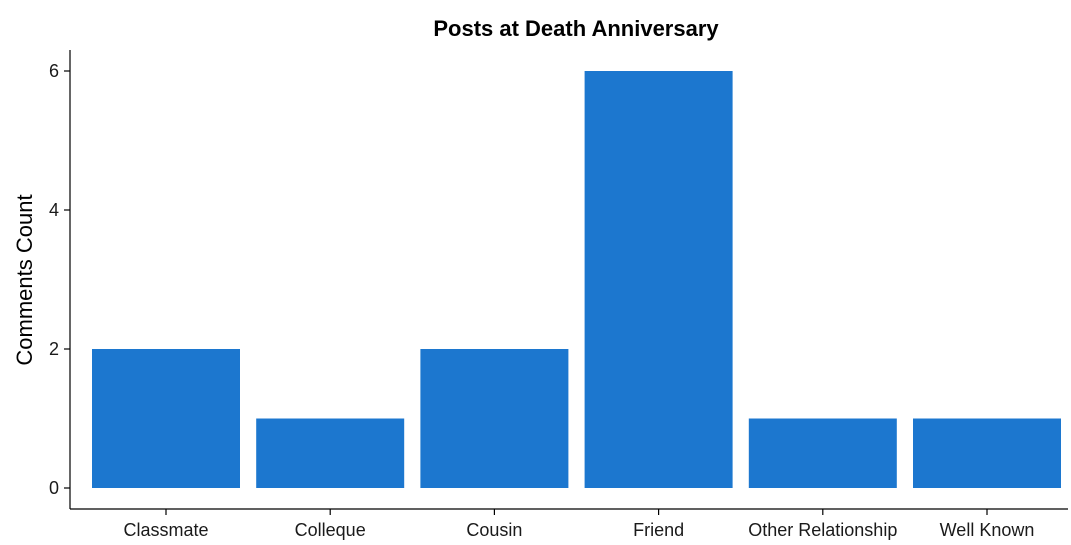 The width and height of the screenshot is (1071, 545). What do you see at coordinates (24, 279) in the screenshot?
I see `y-axis-title: Comments Count` at bounding box center [24, 279].